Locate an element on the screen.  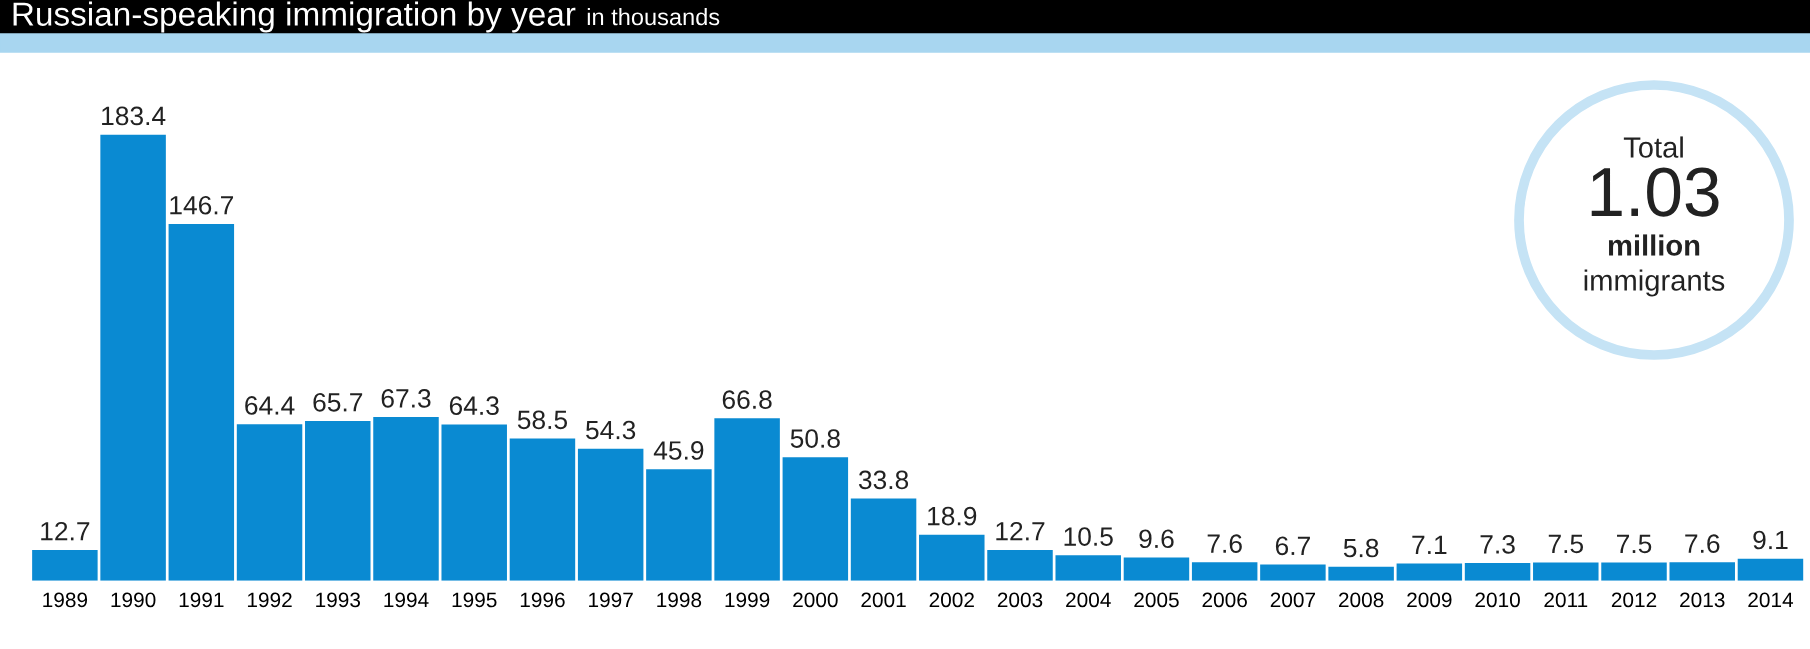
data-label: 65.7 is located at coordinates (338, 402).